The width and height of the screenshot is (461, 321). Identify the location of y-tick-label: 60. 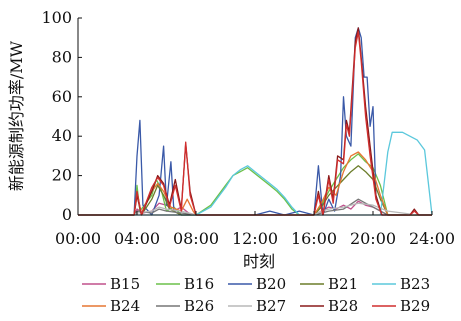
(62, 96).